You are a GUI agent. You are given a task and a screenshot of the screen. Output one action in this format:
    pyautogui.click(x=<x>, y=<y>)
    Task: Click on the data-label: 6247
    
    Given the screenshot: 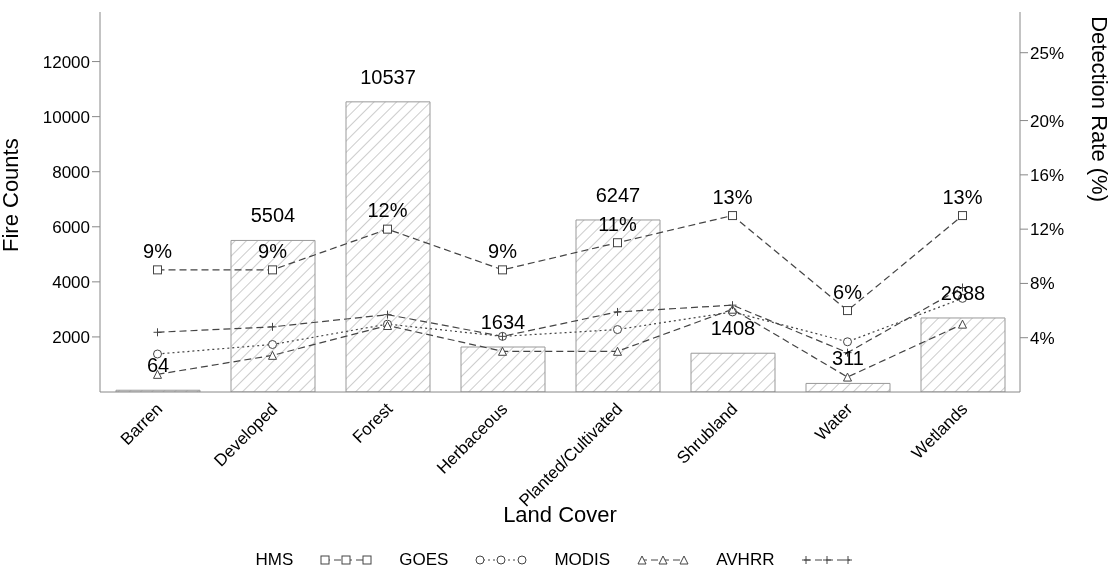 What is the action you would take?
    pyautogui.click(x=618, y=194)
    